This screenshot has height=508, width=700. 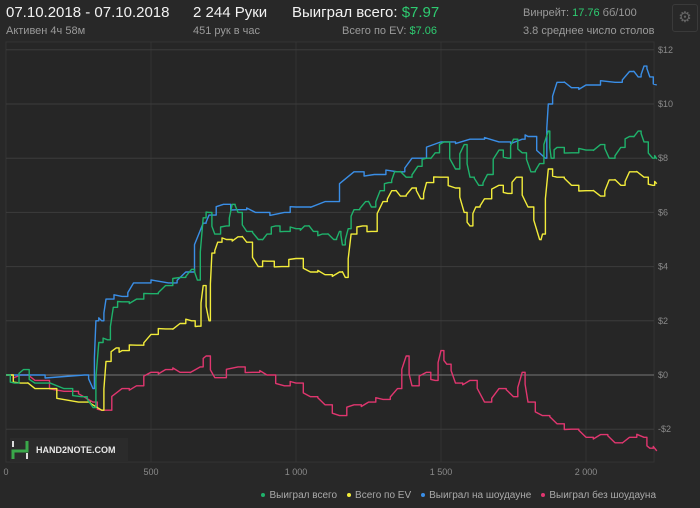 I want to click on won-value: $7.97, so click(x=420, y=12).